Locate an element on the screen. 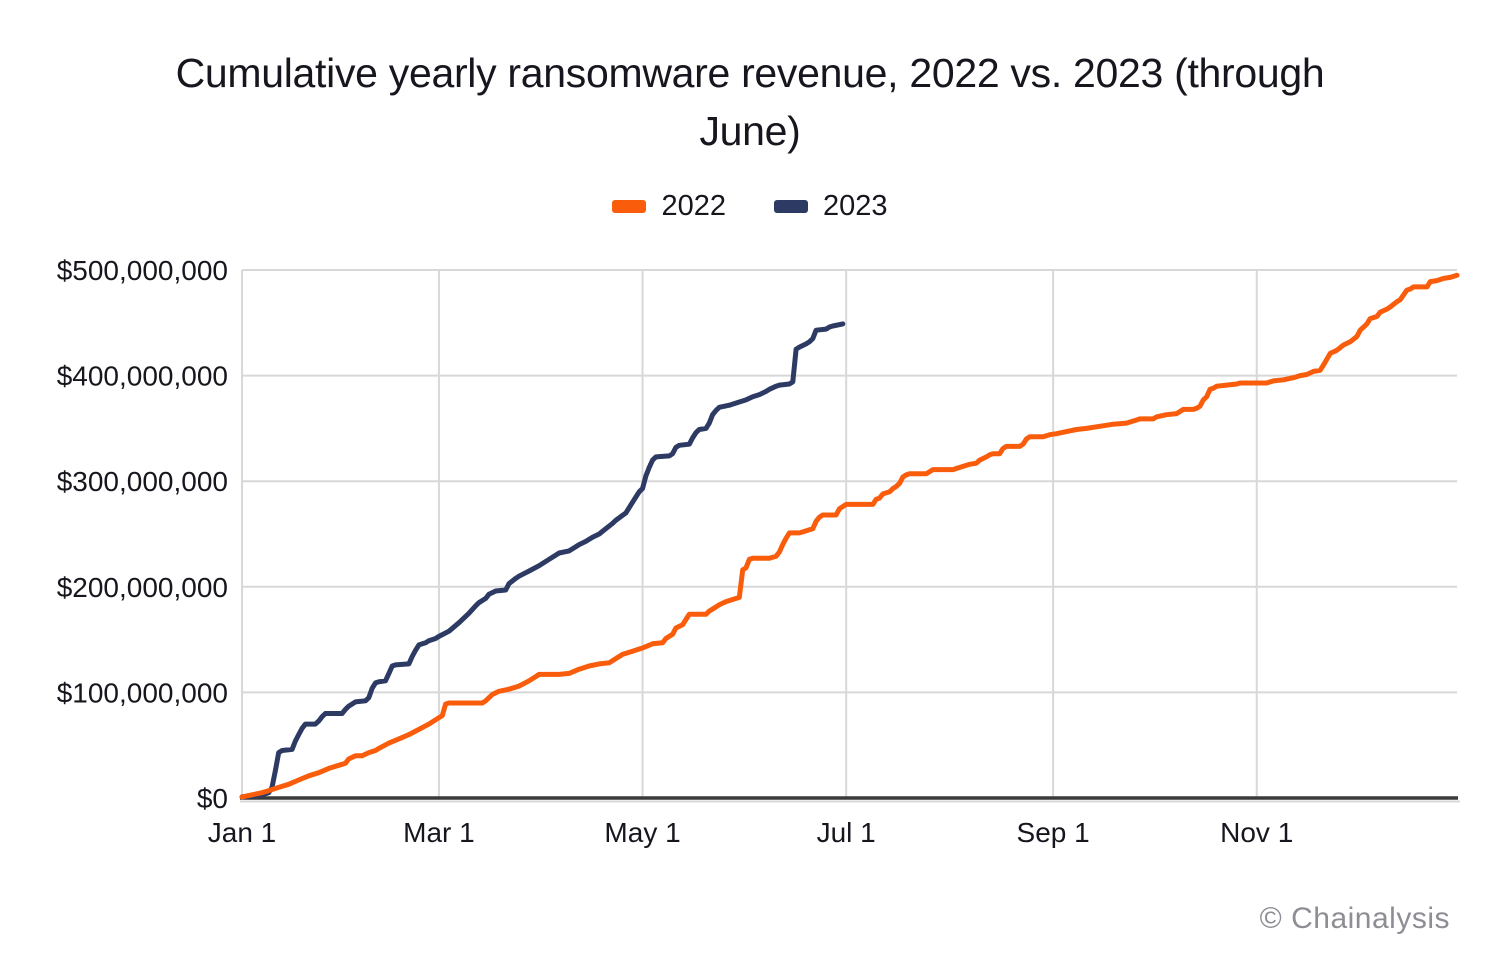  y-tick-label: $300,000,000 is located at coordinates (142, 481).